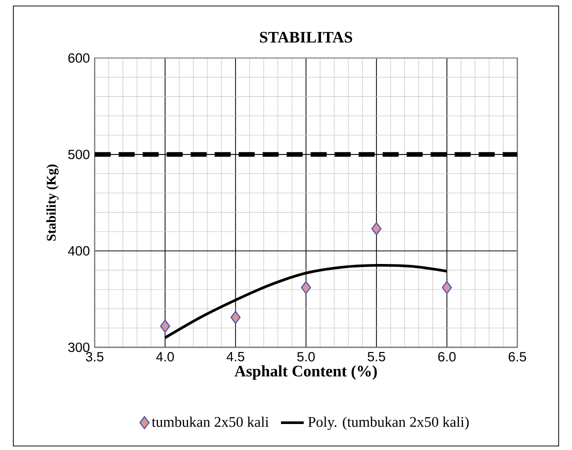 This screenshot has width=572, height=450. I want to click on x-tick-label: 6.0, so click(447, 357).